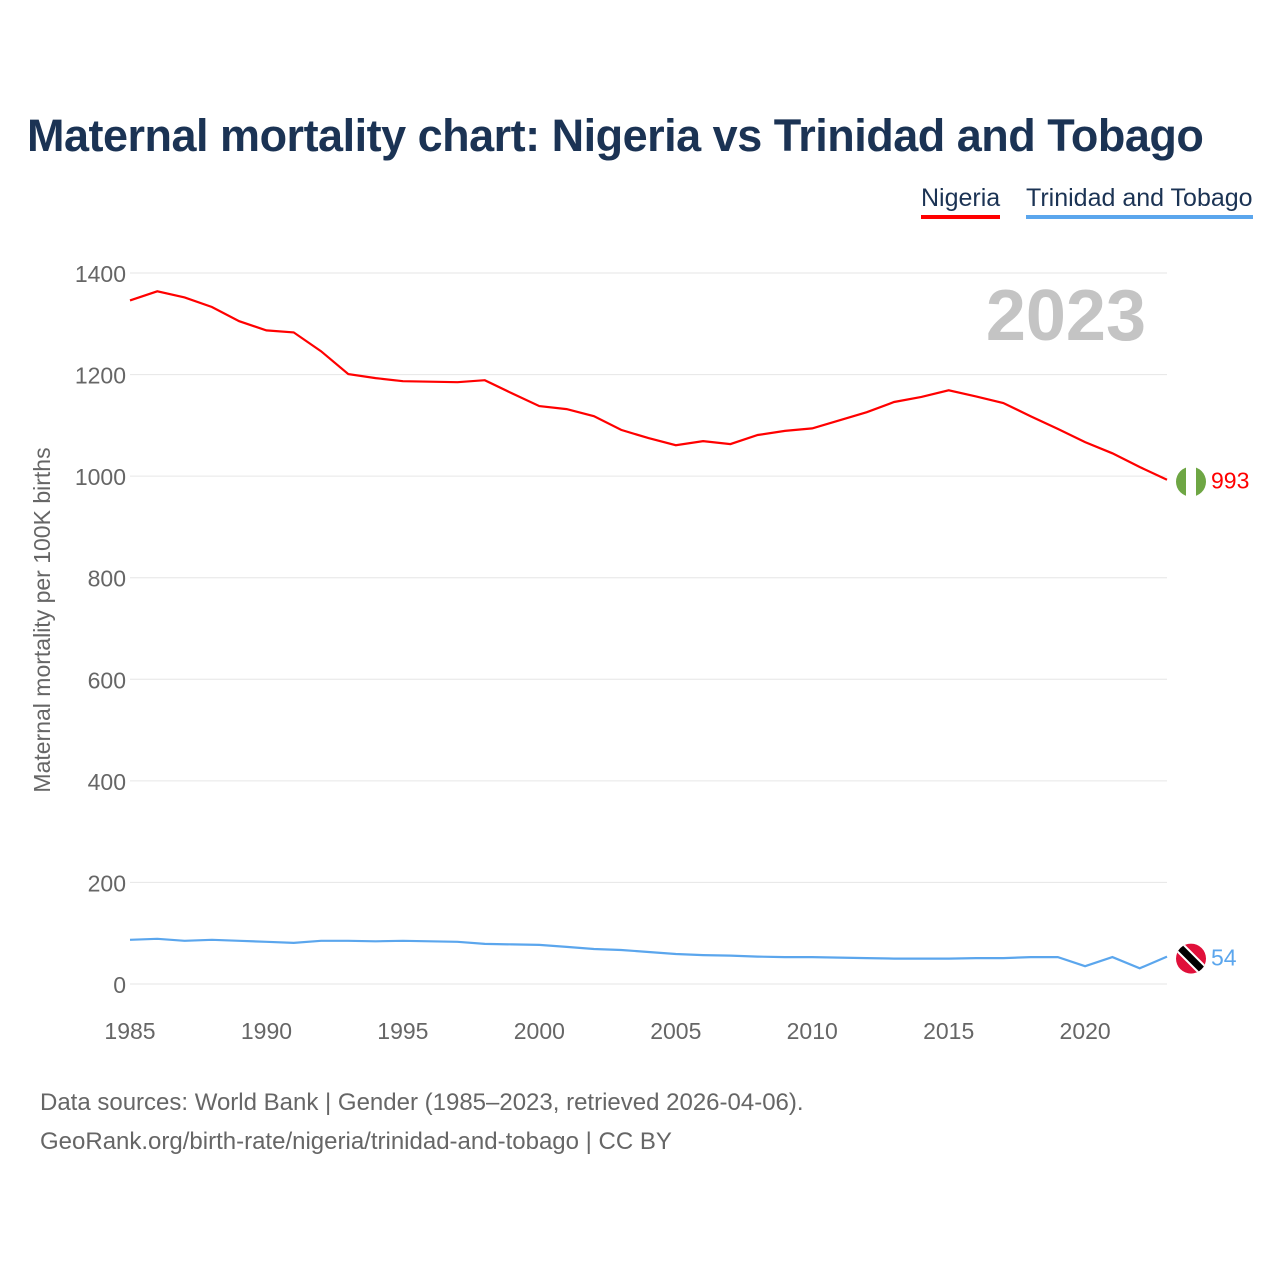  What do you see at coordinates (402, 1031) in the screenshot?
I see `x-tick-label: 1995` at bounding box center [402, 1031].